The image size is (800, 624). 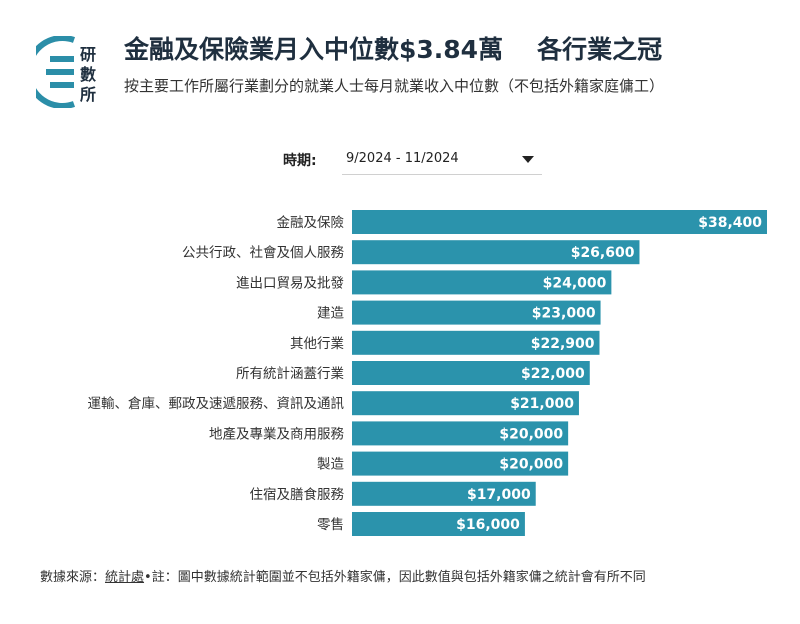 I want to click on category-label: 其他行業, so click(x=317, y=344).